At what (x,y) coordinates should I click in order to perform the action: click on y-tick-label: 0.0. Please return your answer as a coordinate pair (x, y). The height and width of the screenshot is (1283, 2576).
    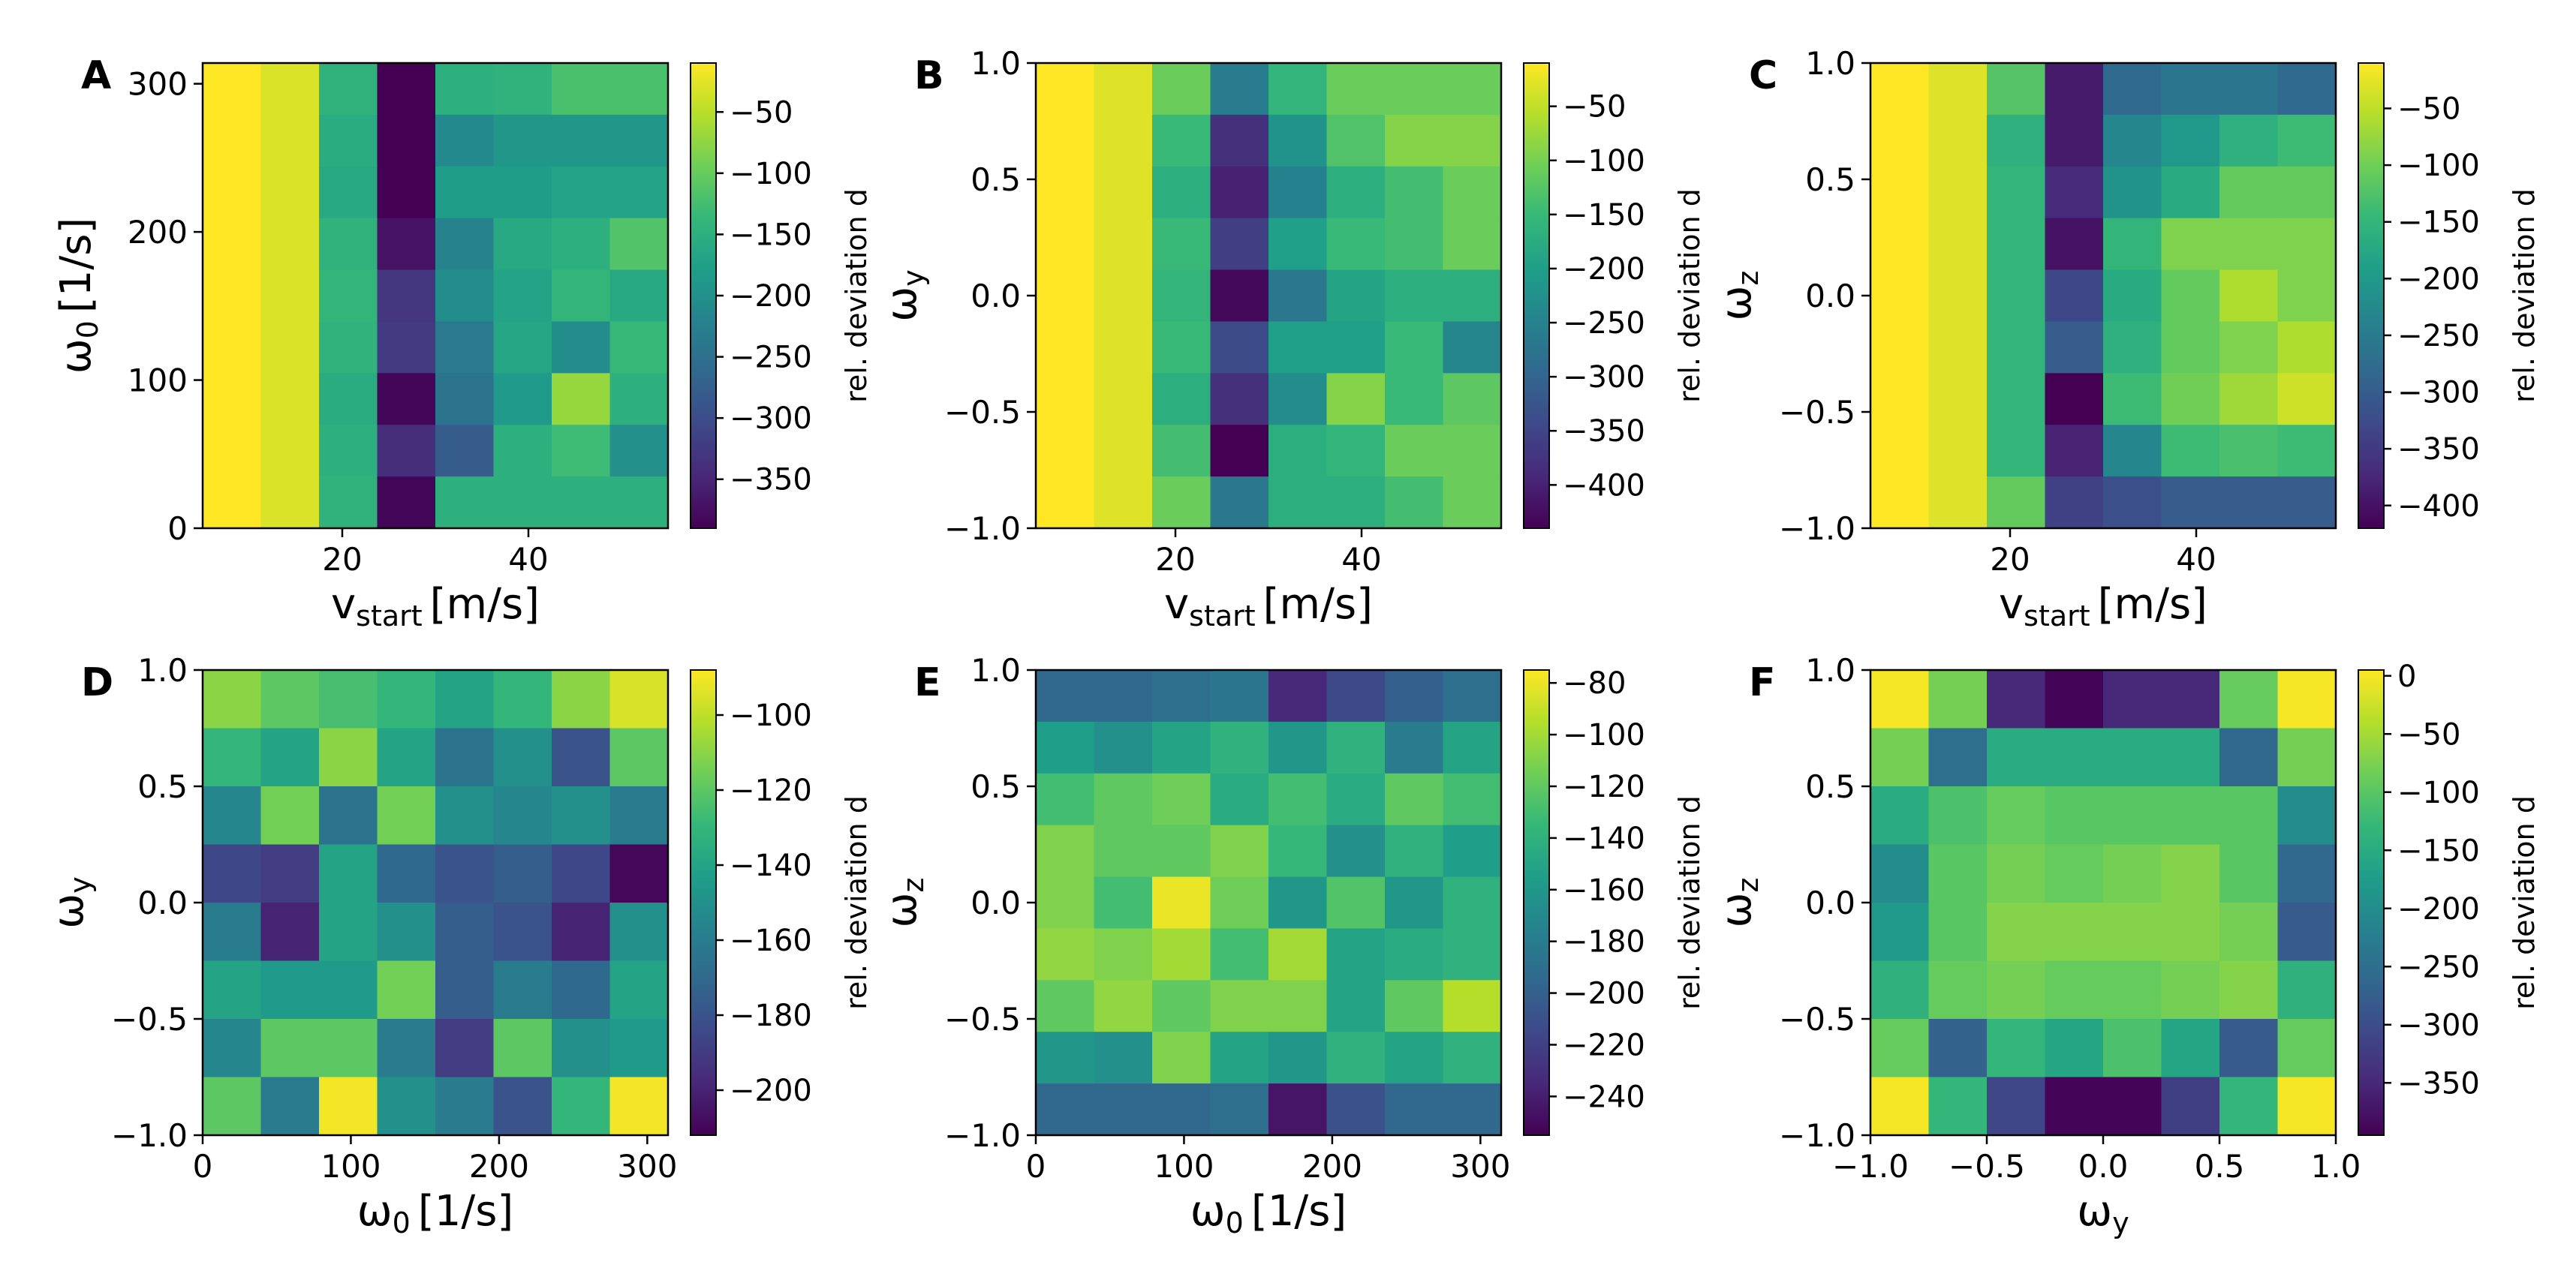
    Looking at the image, I should click on (996, 903).